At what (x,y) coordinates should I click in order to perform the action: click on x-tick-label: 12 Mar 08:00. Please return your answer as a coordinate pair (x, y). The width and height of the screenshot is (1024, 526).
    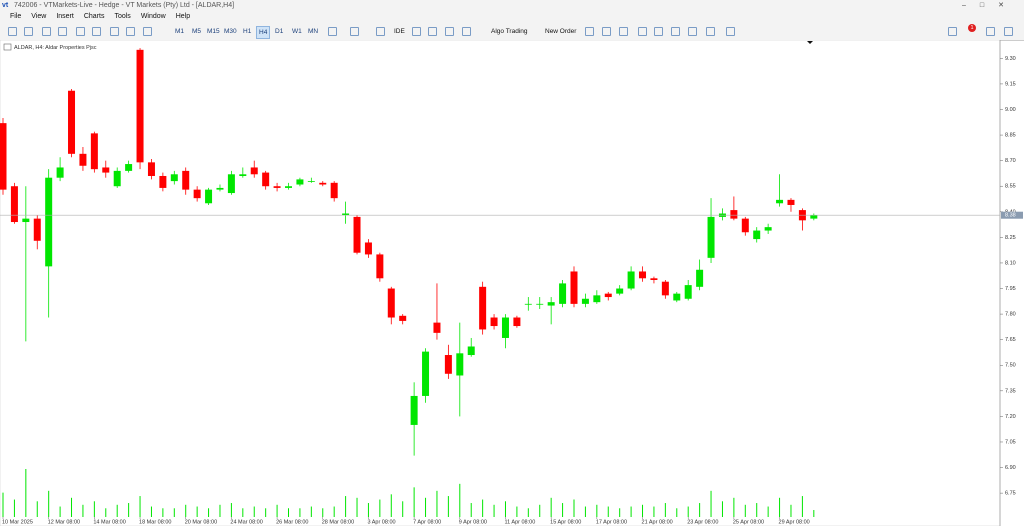
    Looking at the image, I should click on (64, 522).